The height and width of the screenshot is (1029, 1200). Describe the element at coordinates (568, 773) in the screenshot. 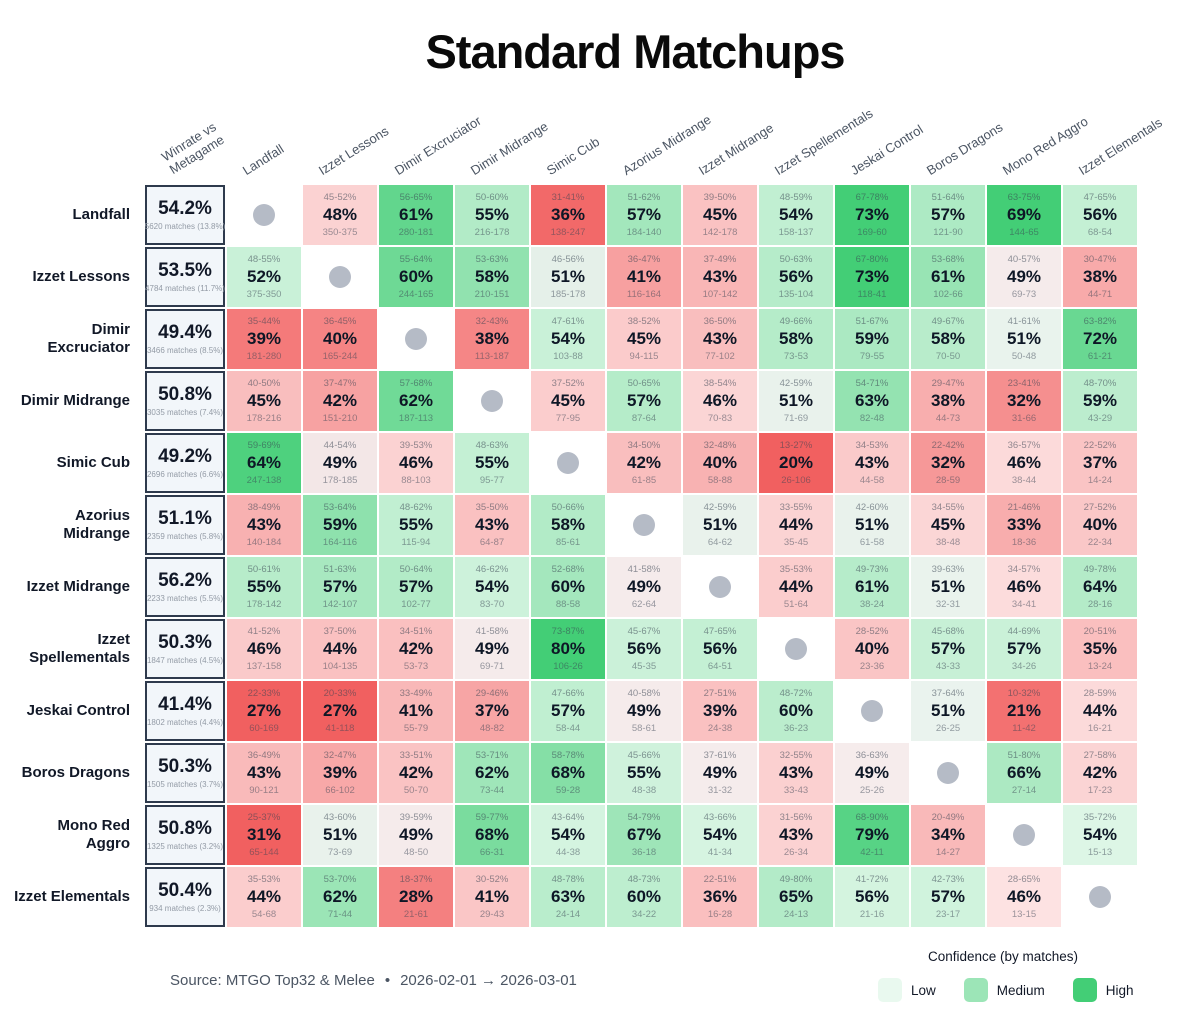

I see `matchup-winrate: 68%` at that location.